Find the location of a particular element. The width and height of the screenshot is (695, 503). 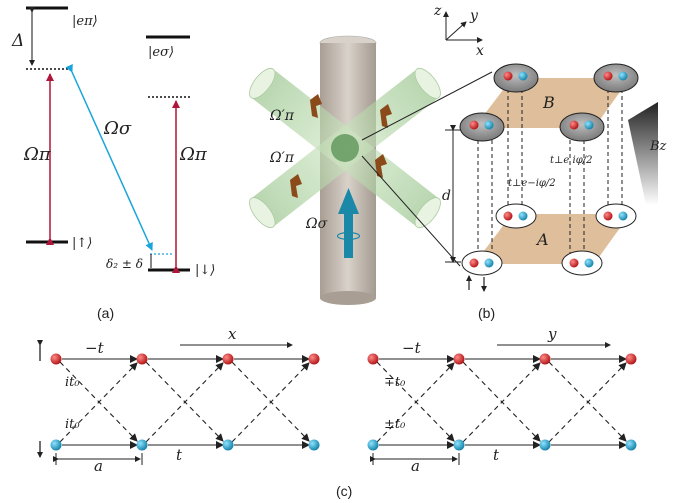

omega-sigma-mid-label: Ωσ is located at coordinates (316, 224).